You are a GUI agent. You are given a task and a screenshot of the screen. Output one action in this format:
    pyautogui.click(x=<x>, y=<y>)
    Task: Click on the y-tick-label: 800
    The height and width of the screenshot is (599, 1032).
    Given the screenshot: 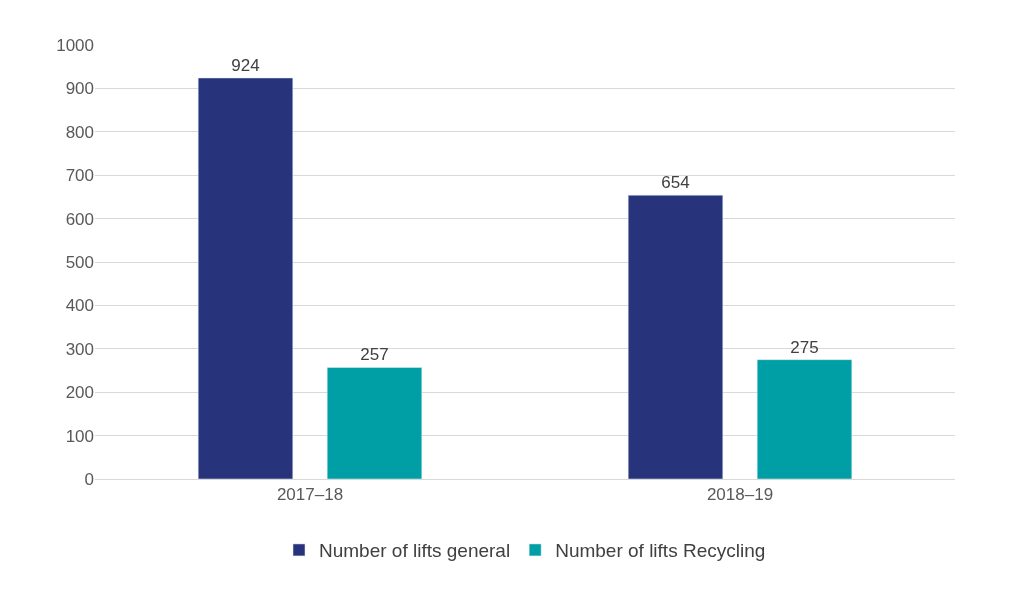 What is the action you would take?
    pyautogui.click(x=79, y=132)
    